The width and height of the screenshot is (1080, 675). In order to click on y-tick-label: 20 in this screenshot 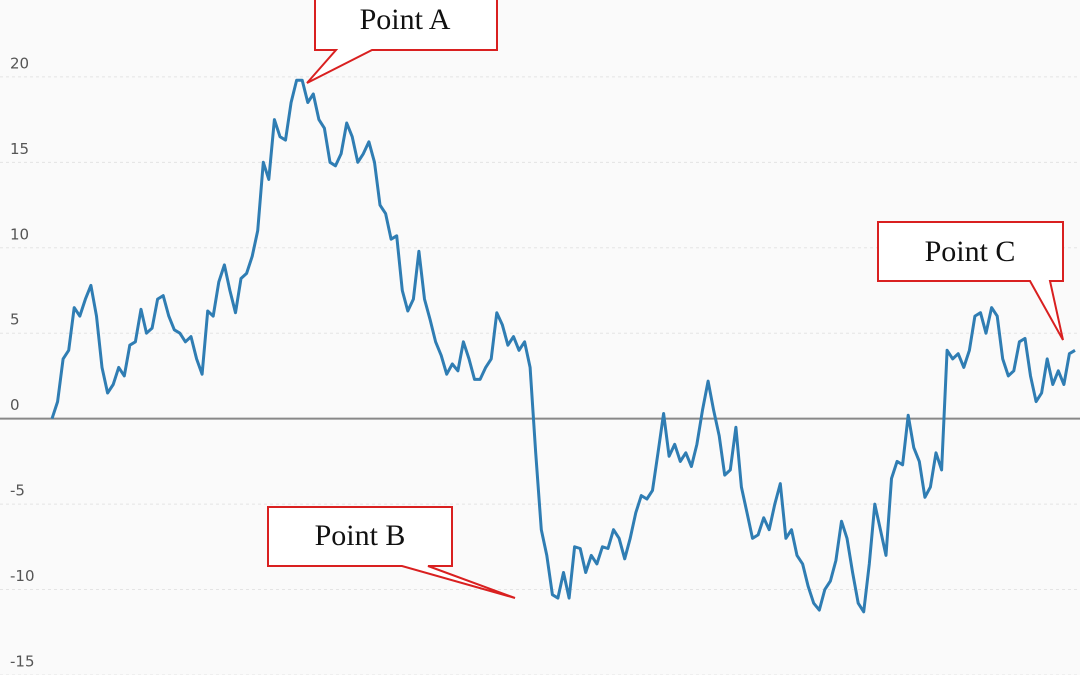, I will do `click(19, 63)`.